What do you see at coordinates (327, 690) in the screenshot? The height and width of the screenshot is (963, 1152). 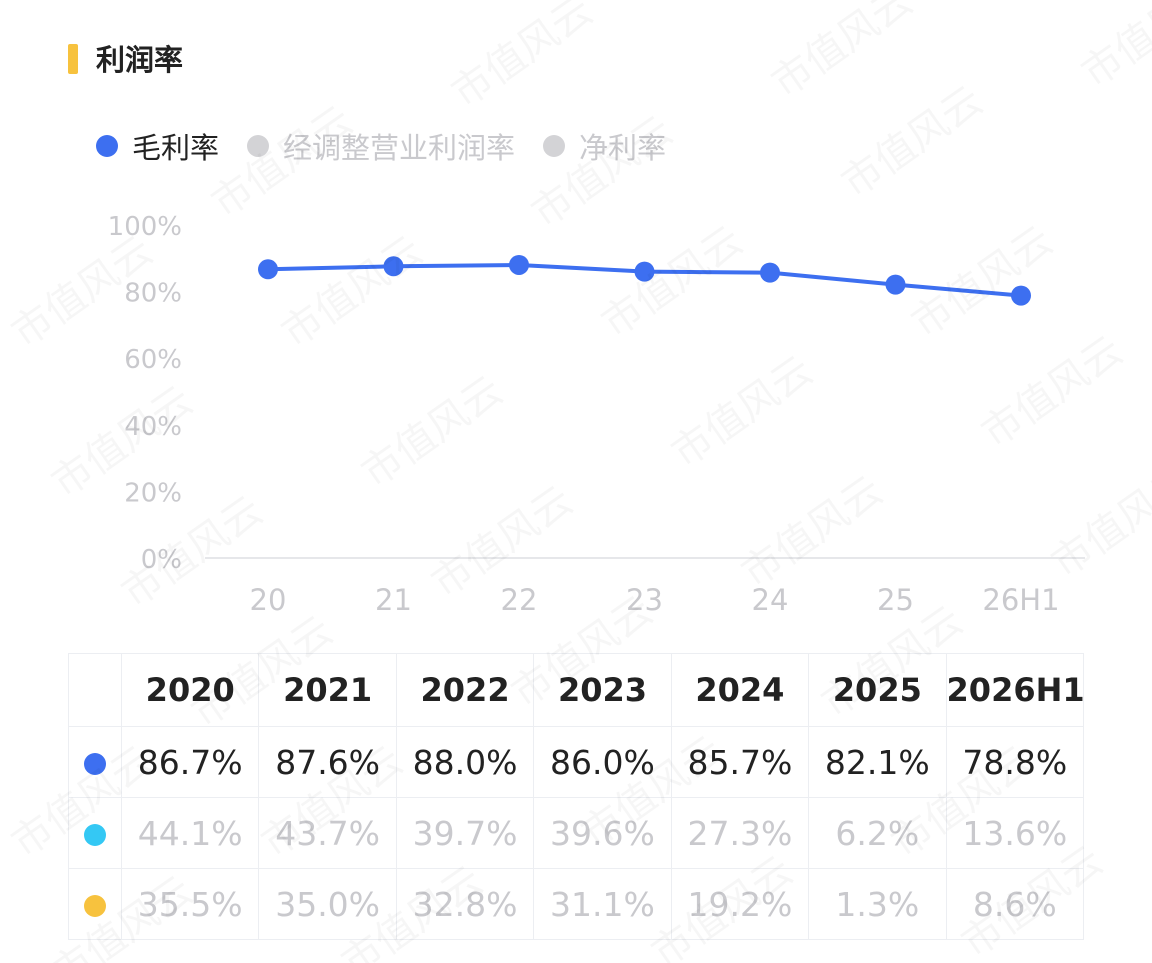 I see `table-header-cell: 2021` at bounding box center [327, 690].